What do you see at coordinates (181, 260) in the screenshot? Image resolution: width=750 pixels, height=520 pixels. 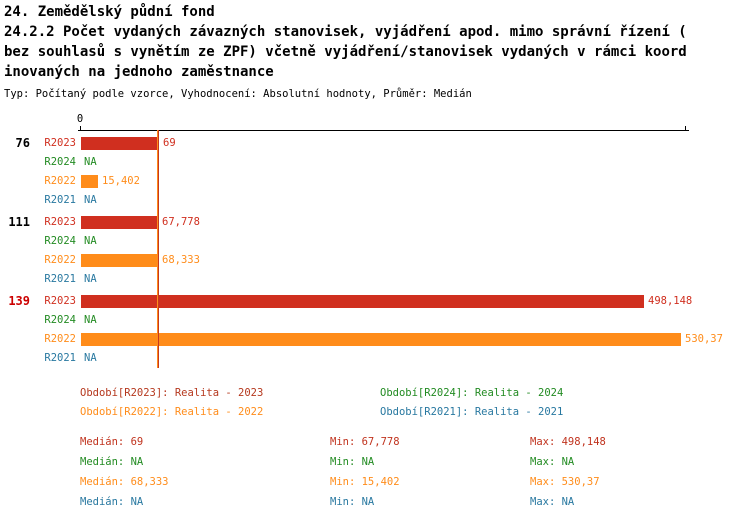 I see `bar-value-label: 68,333` at bounding box center [181, 260].